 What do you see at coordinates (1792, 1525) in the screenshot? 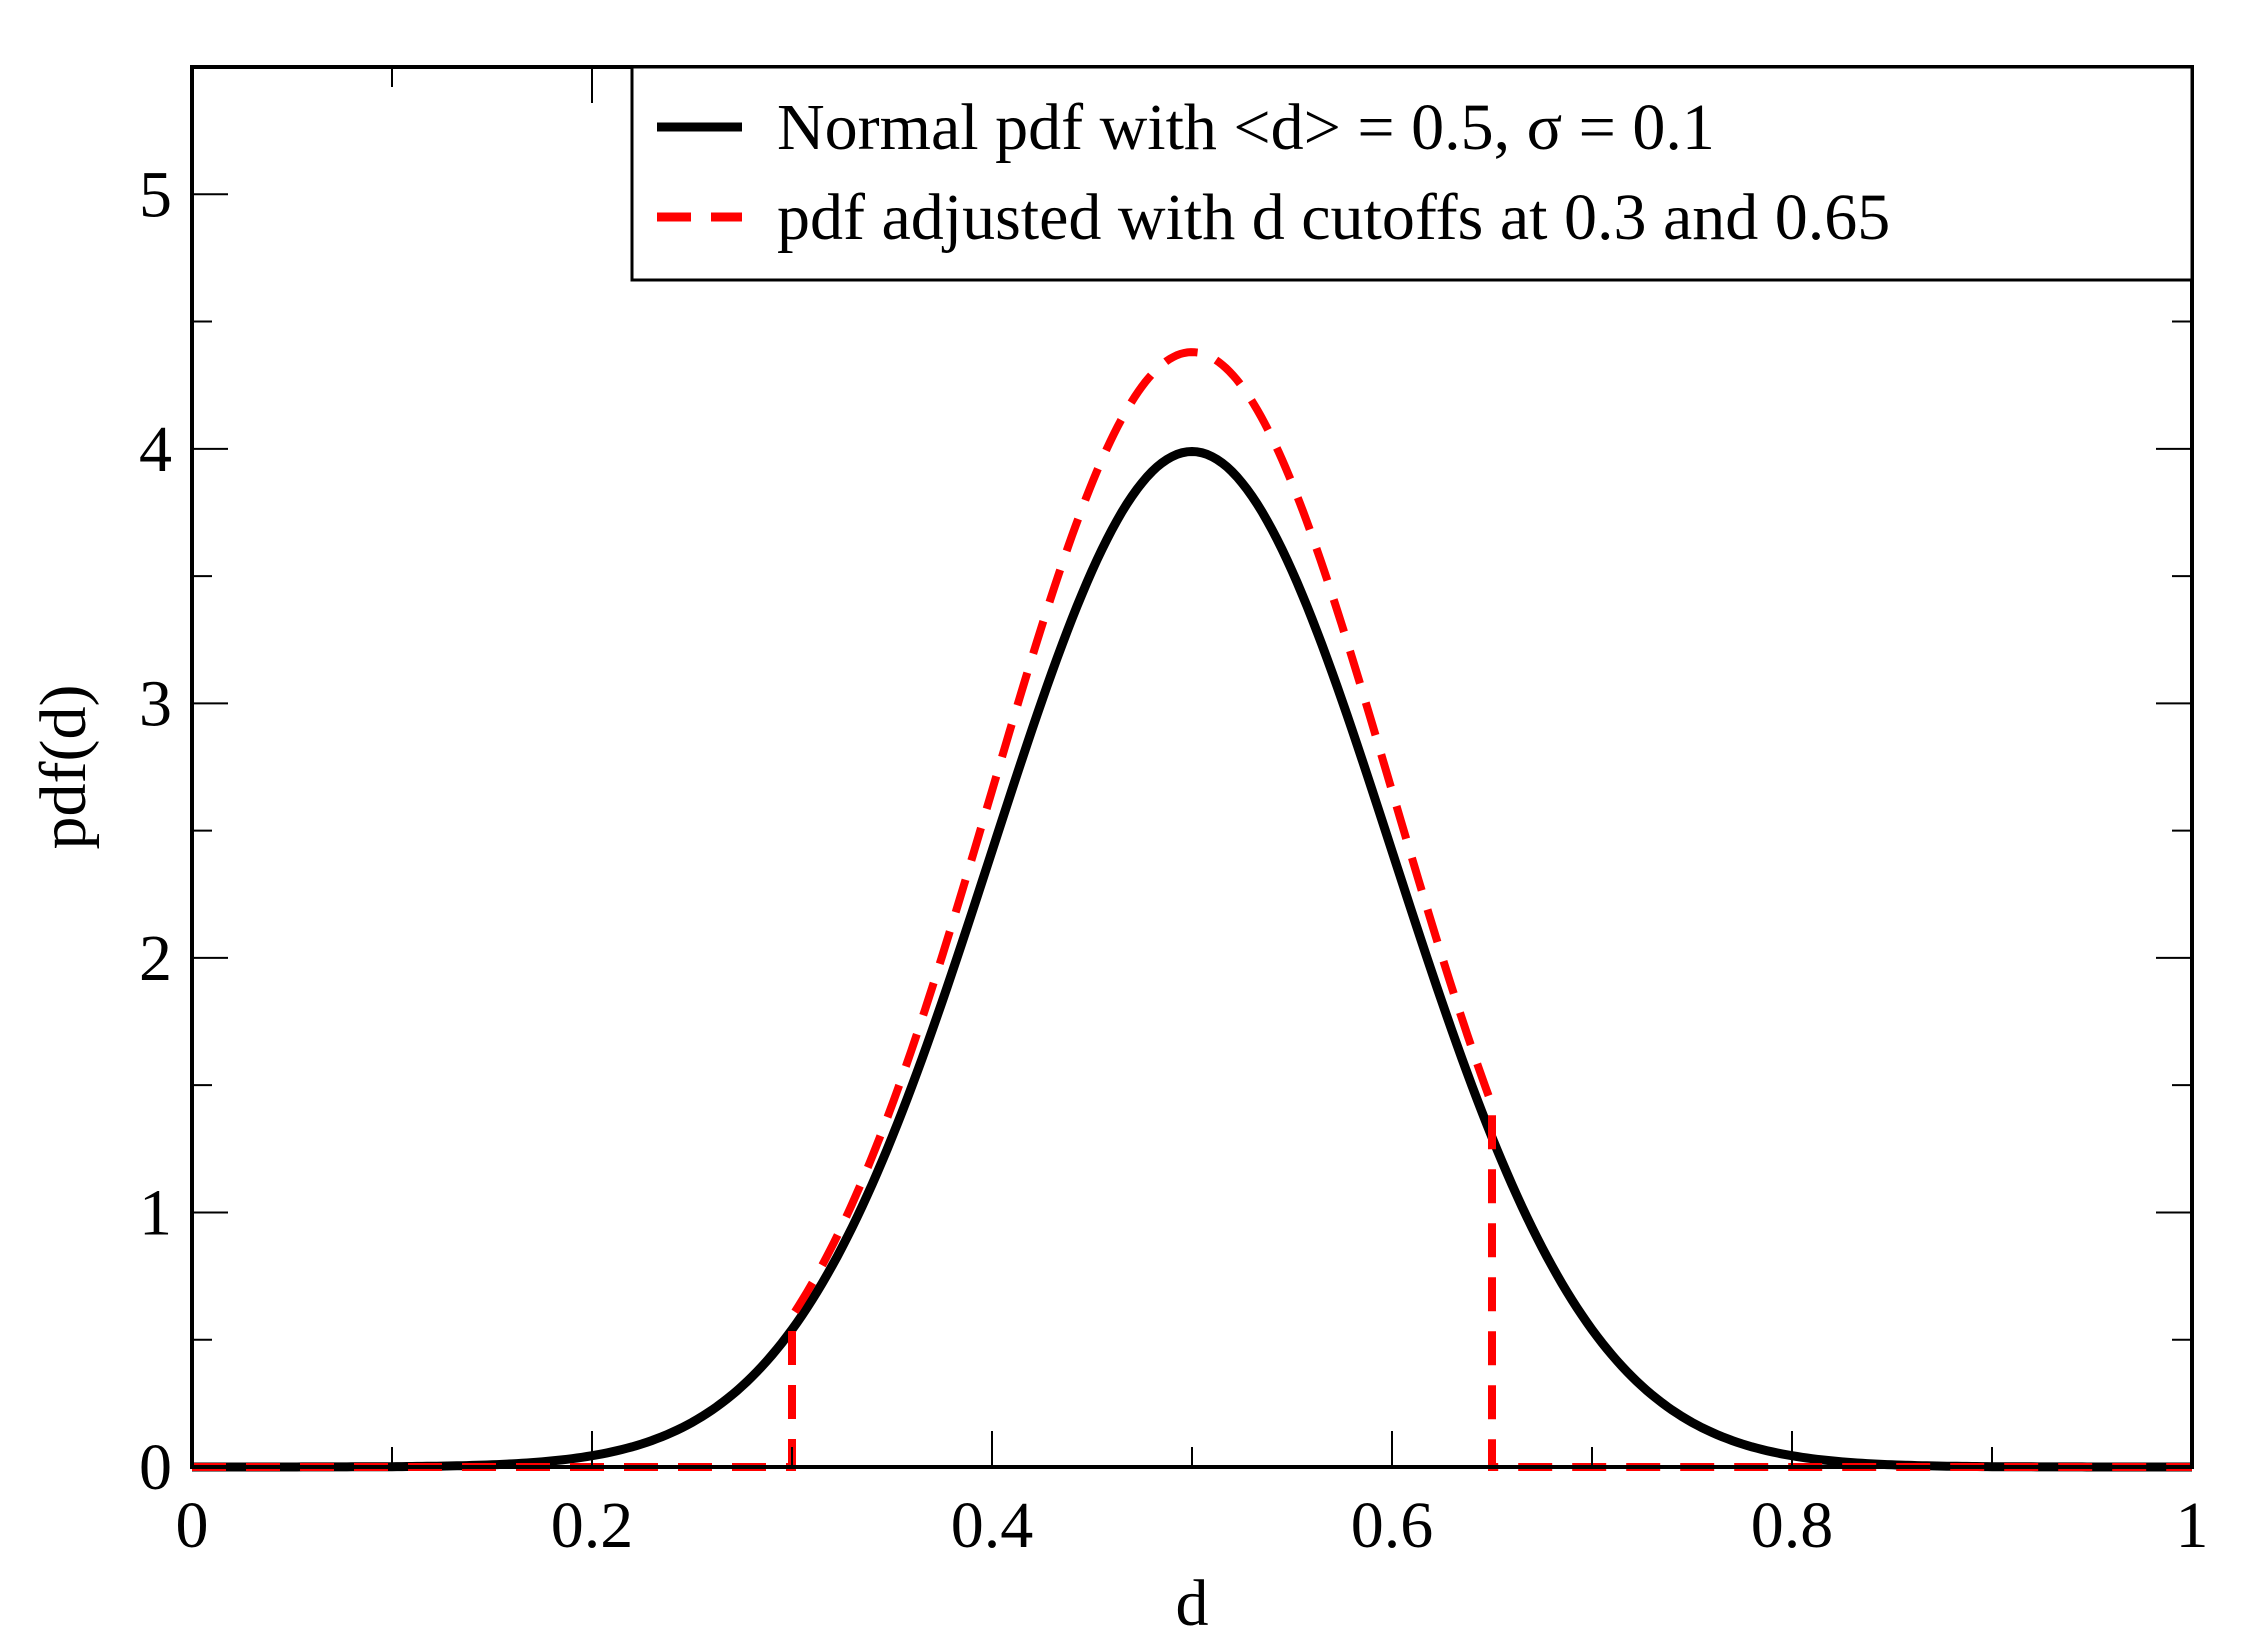
I see `x-tick-label: 0.8` at bounding box center [1792, 1525].